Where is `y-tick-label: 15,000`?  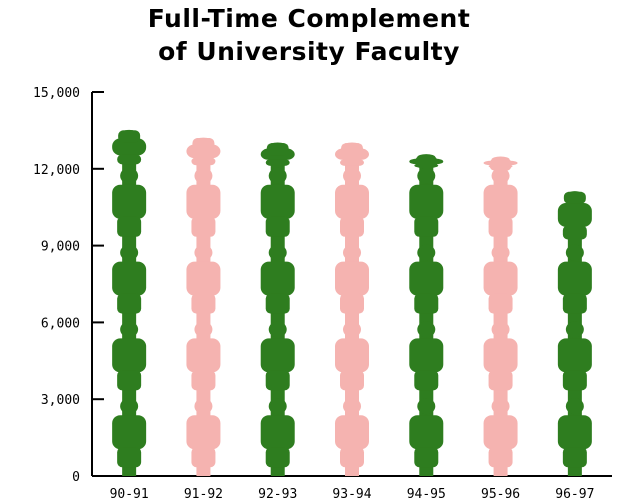 y-tick-label: 15,000 is located at coordinates (56, 93).